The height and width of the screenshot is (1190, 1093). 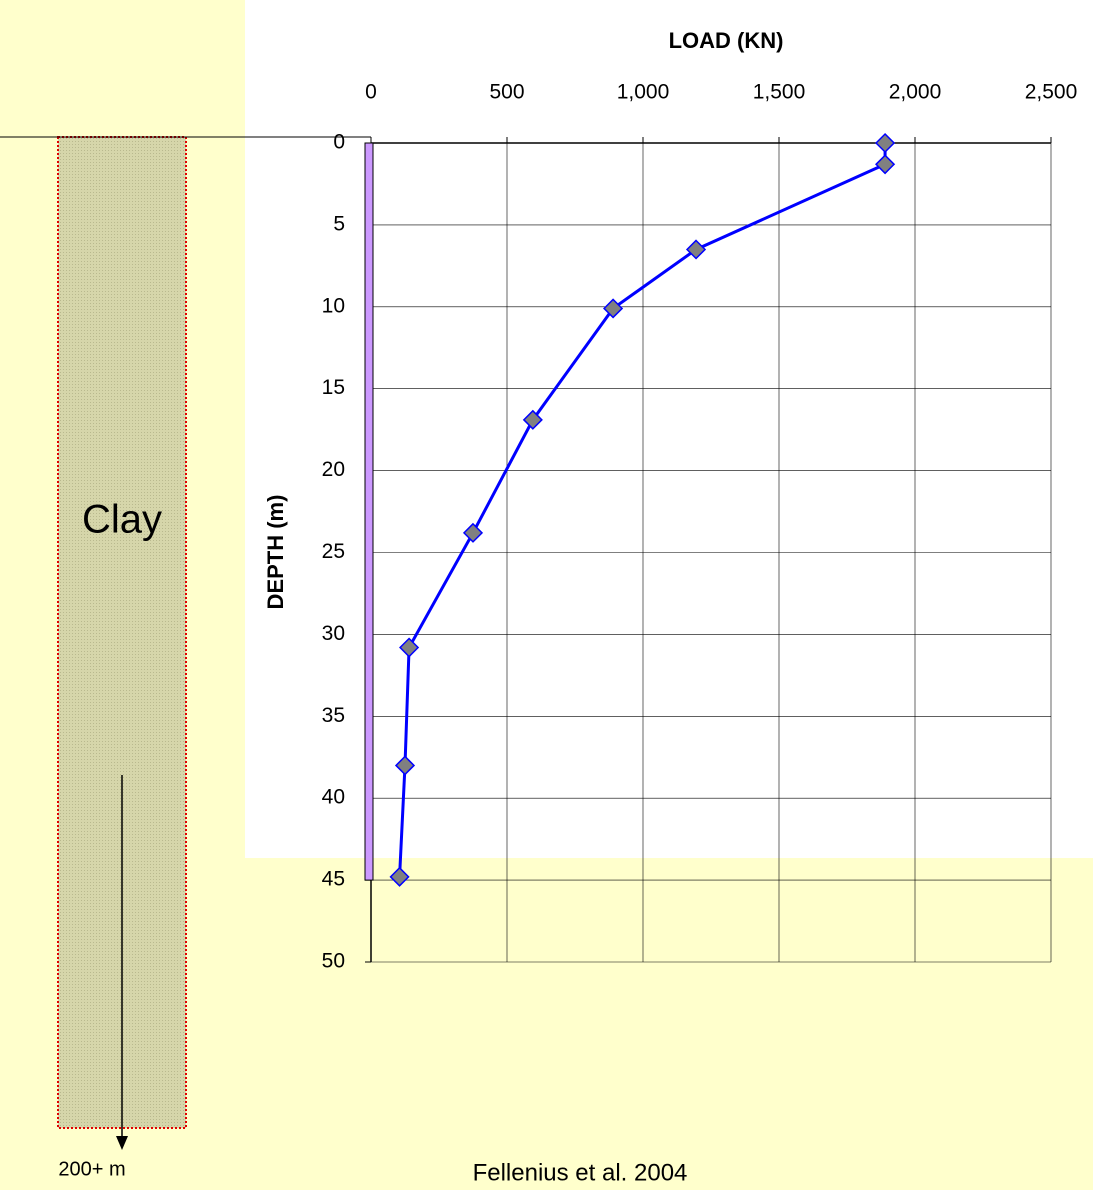 What do you see at coordinates (643, 92) in the screenshot?
I see `x-tick-label: 1,000` at bounding box center [643, 92].